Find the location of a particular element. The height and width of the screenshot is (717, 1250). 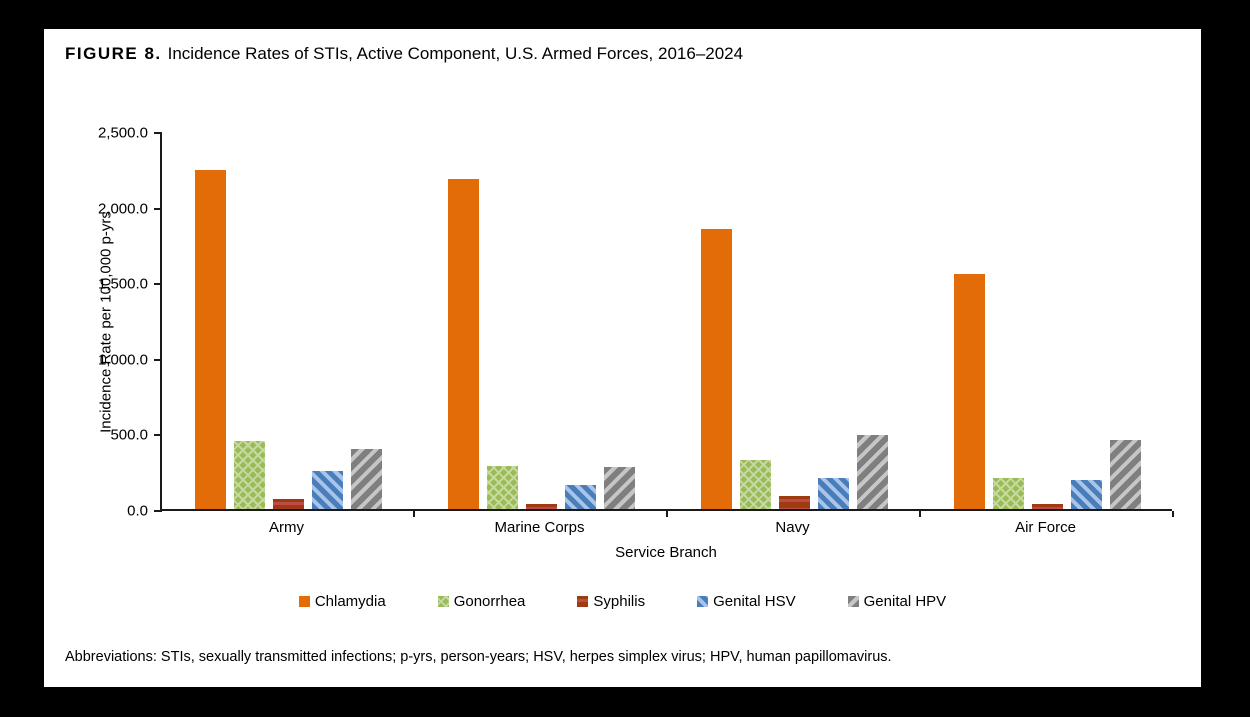

x-category-label-army: Army is located at coordinates (286, 527).